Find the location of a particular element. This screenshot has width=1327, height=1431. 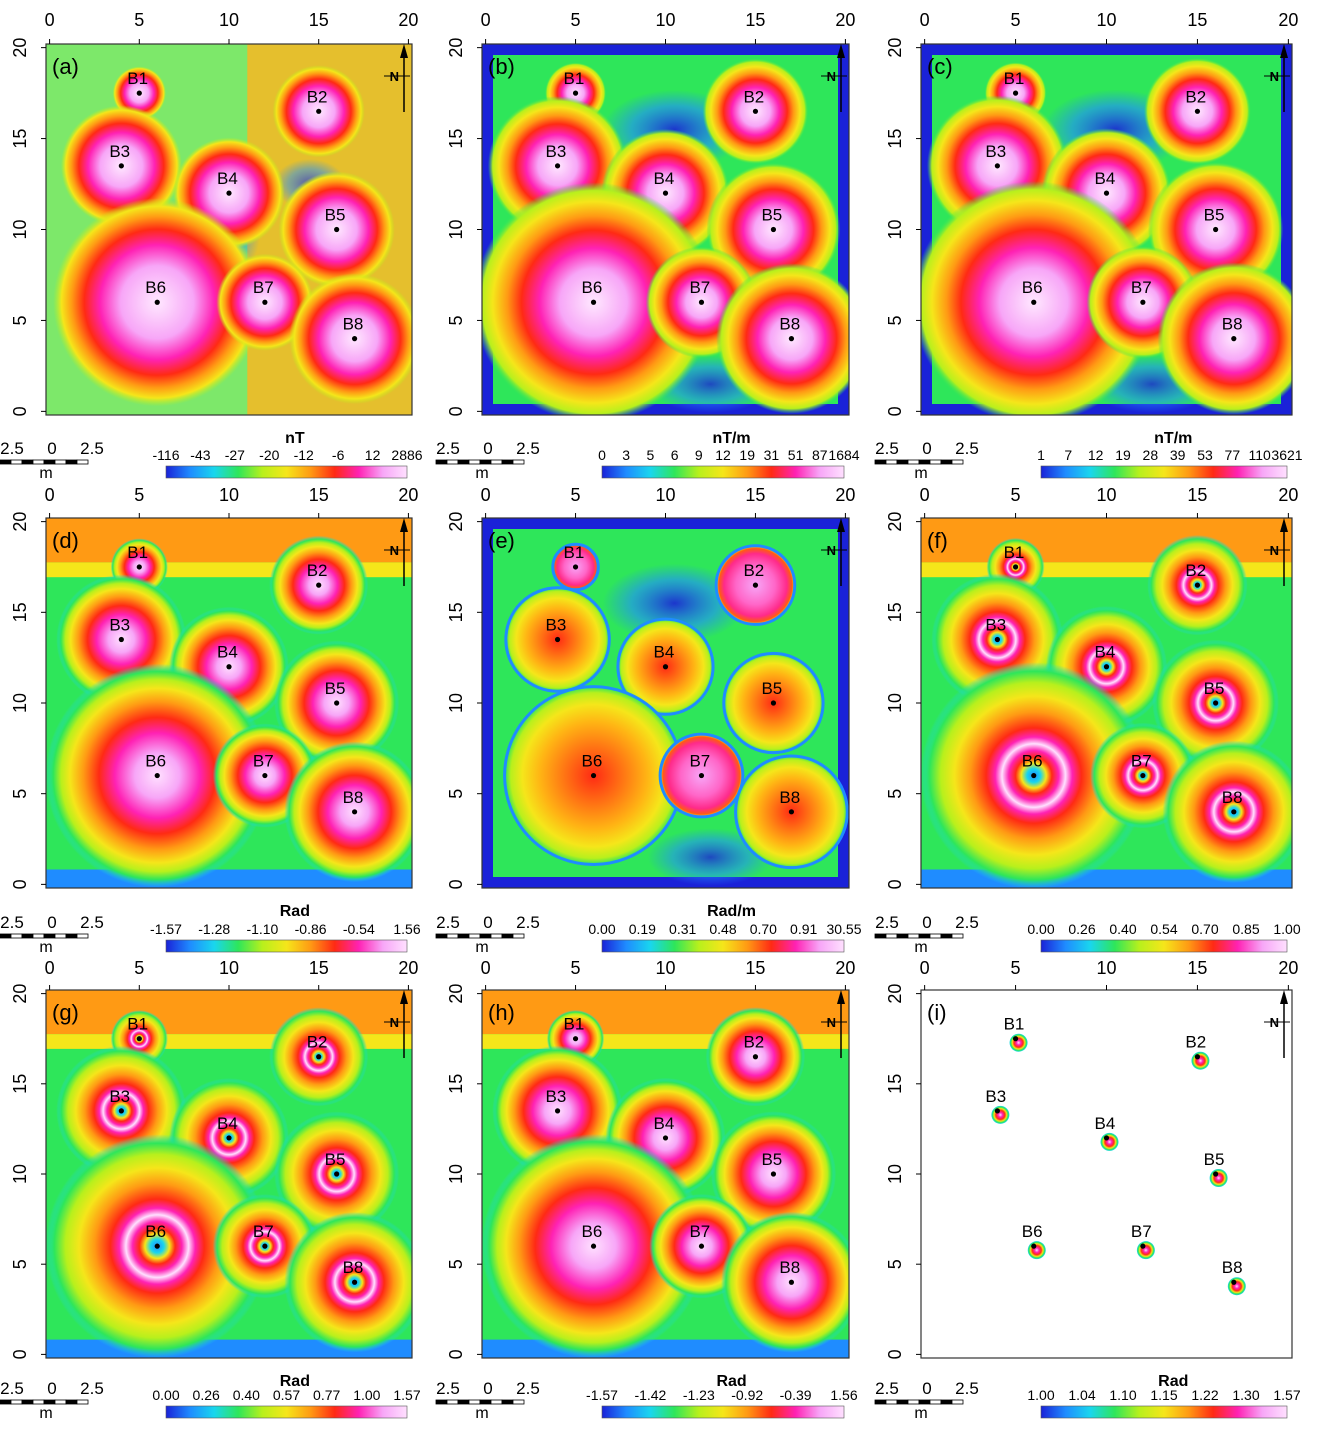

color-bar-tick: 0.26 is located at coordinates (206, 1395).